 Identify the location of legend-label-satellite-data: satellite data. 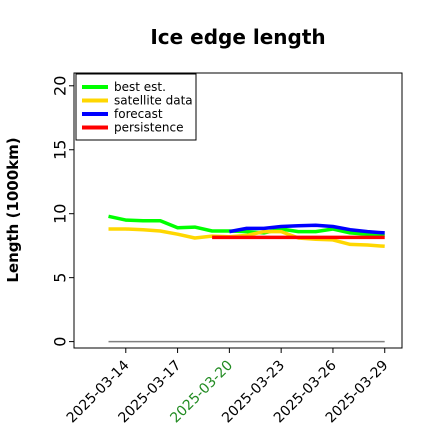
(153, 101).